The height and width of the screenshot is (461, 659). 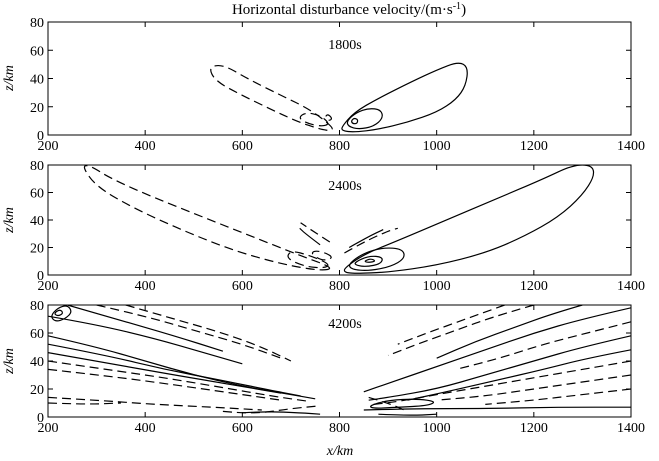 I want to click on panel-label: 2400s, so click(x=344, y=186).